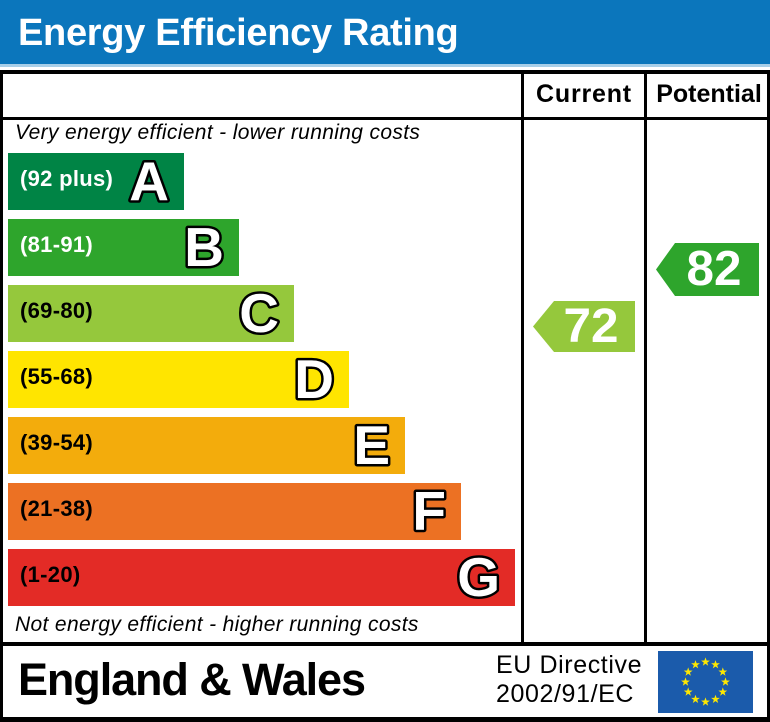  What do you see at coordinates (478, 577) in the screenshot?
I see `svg-text: G` at bounding box center [478, 577].